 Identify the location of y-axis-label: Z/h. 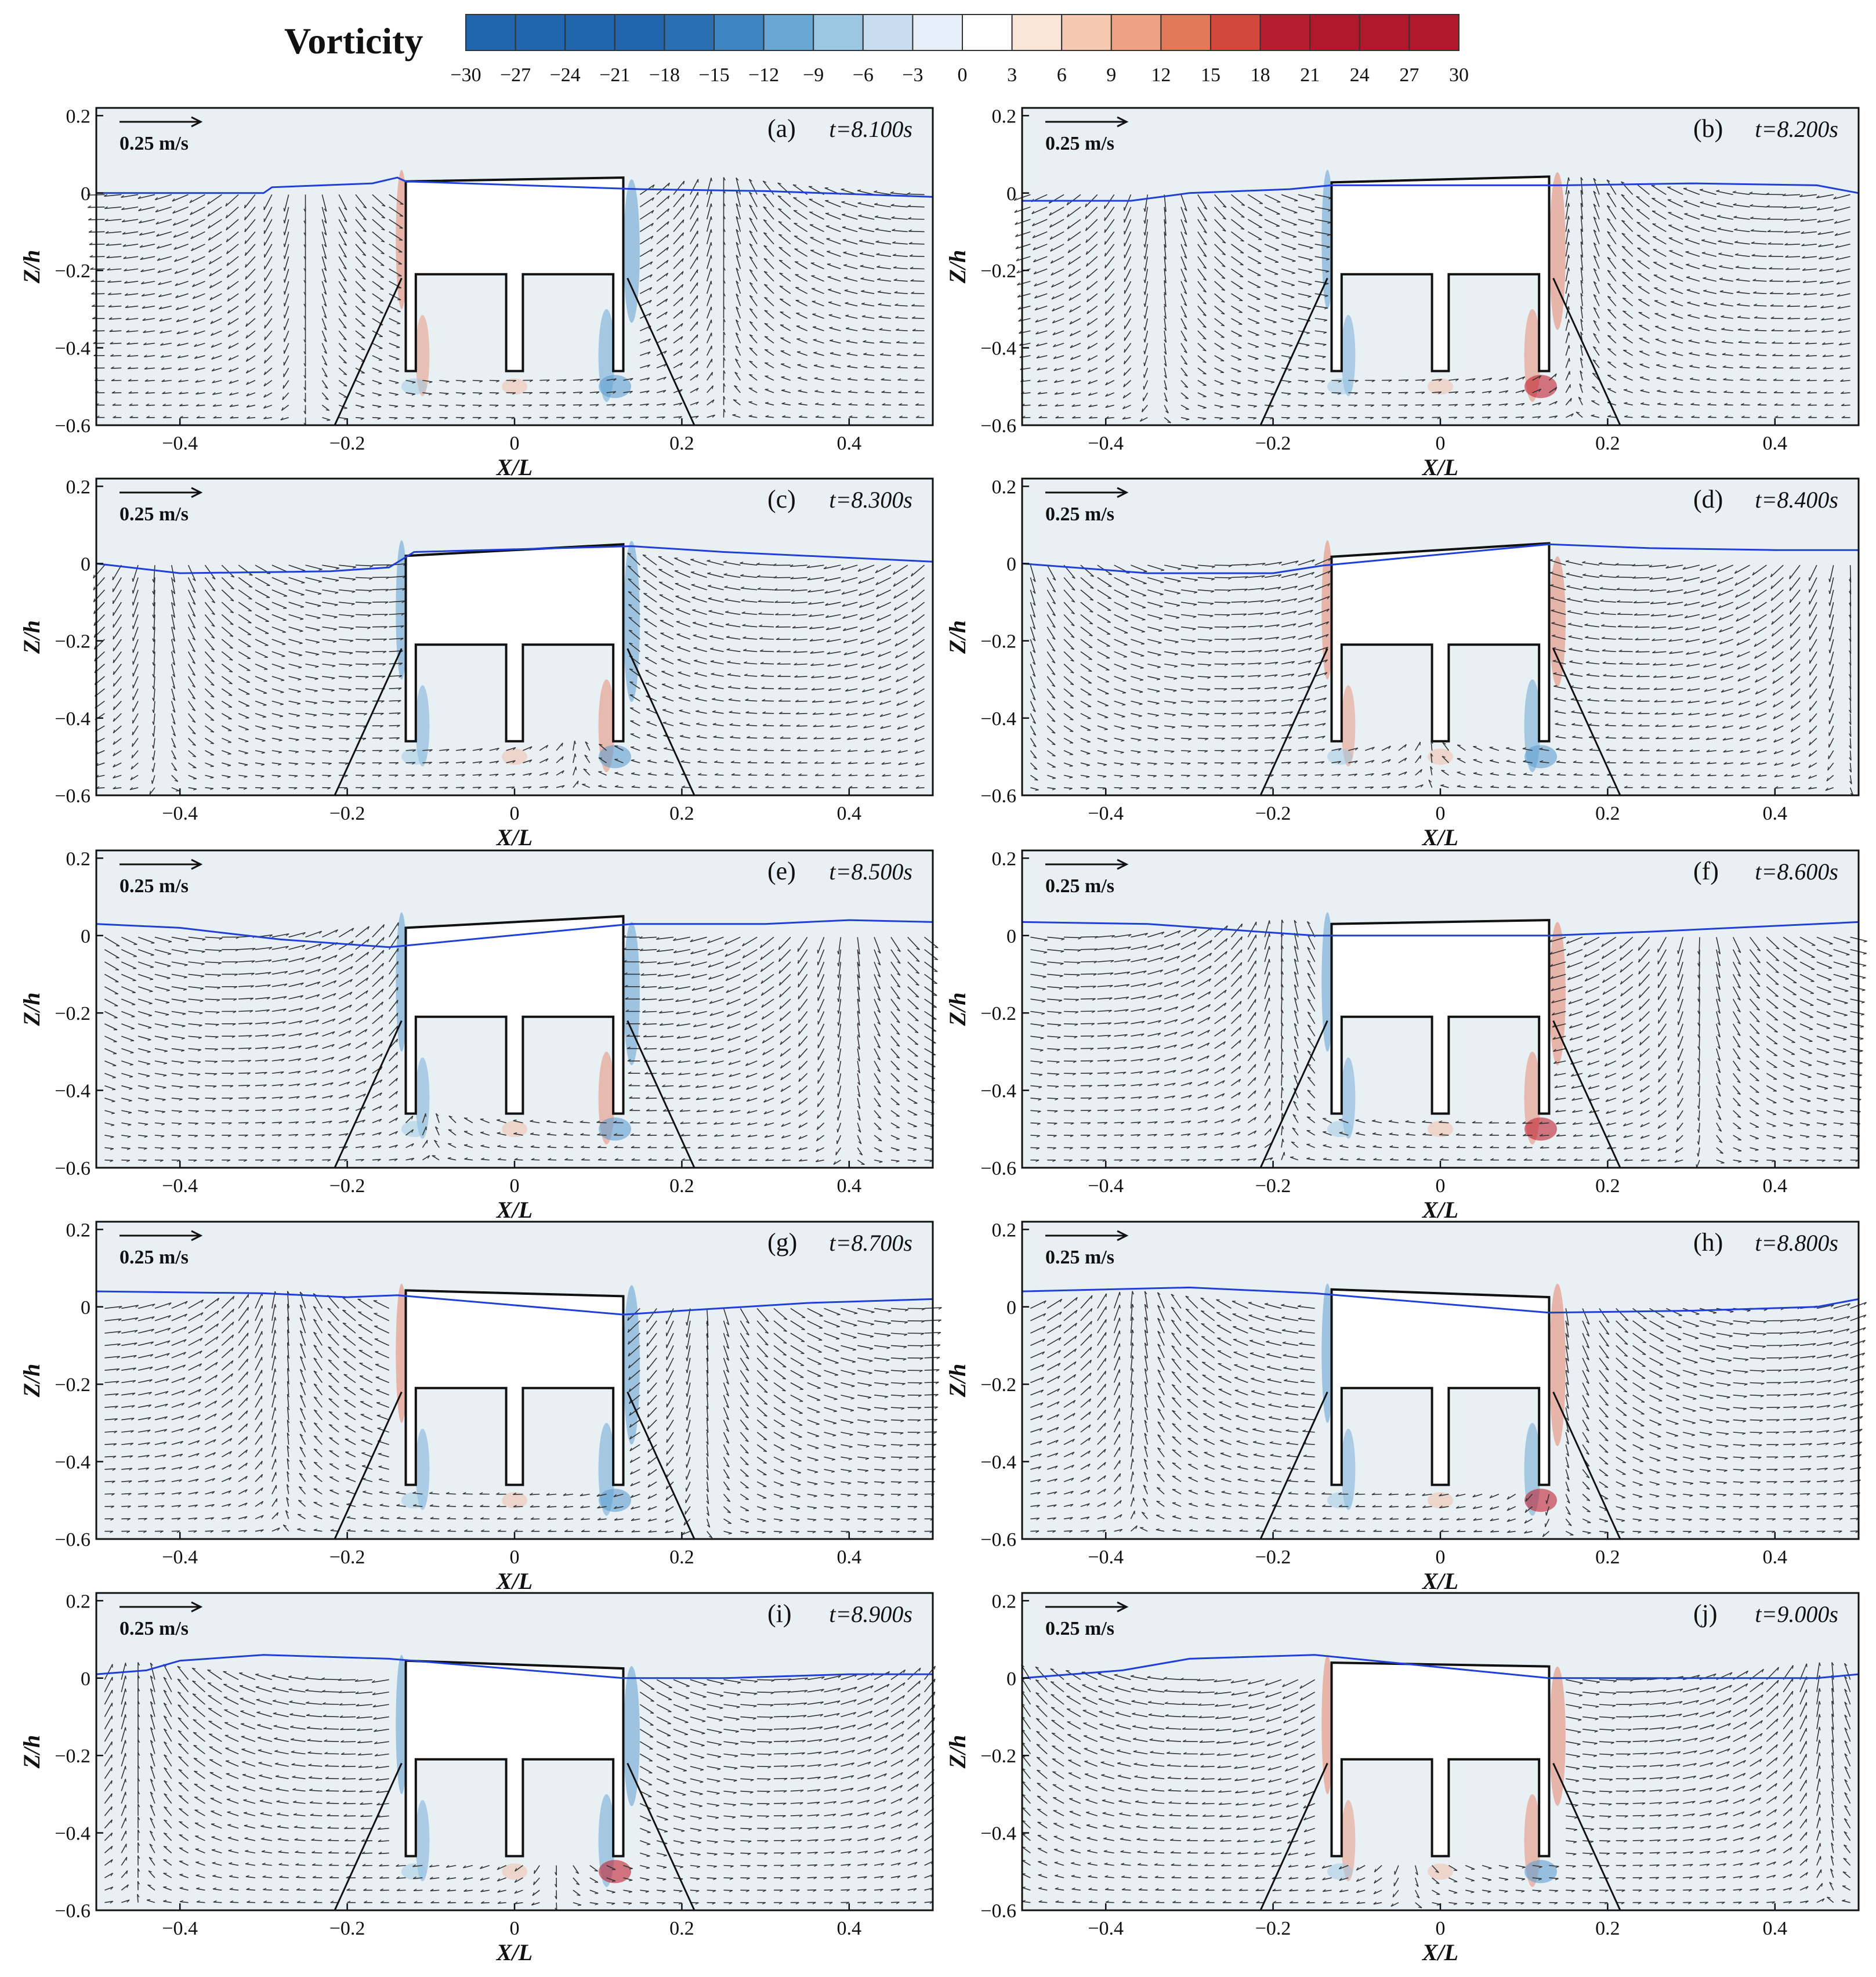
(957, 267).